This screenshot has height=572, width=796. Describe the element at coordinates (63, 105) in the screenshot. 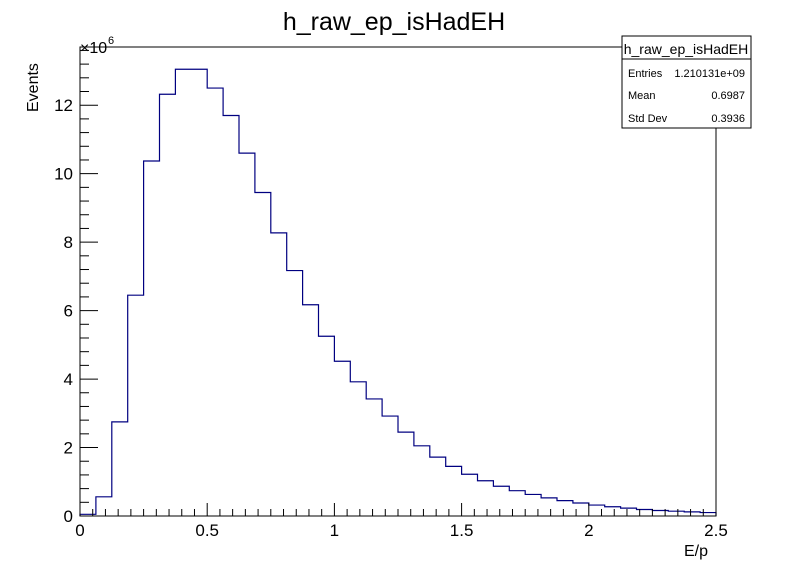

I see `y-tick-label: 12` at that location.